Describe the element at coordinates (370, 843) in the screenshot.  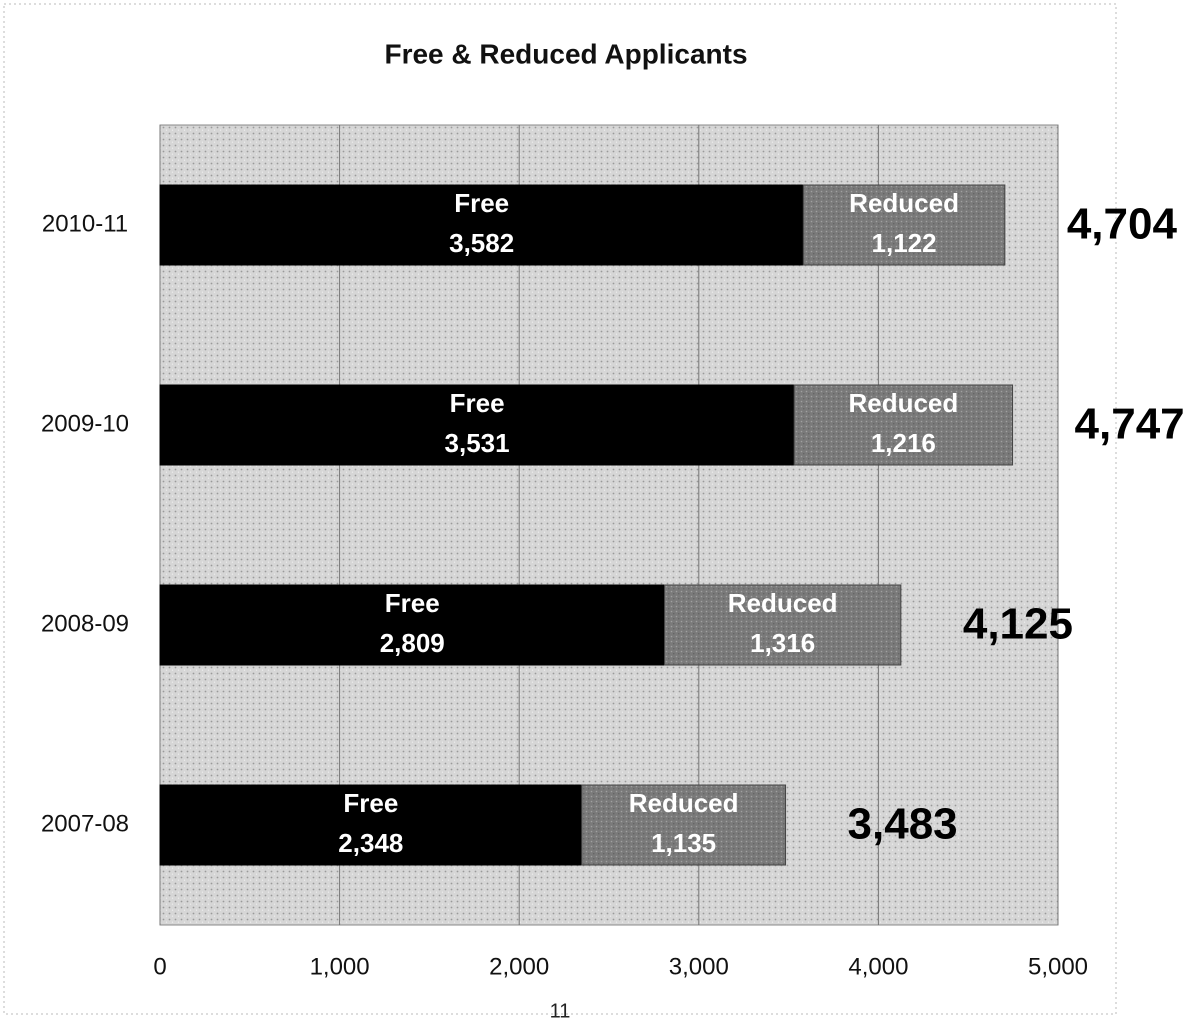
I see `data-label: 2,348` at that location.